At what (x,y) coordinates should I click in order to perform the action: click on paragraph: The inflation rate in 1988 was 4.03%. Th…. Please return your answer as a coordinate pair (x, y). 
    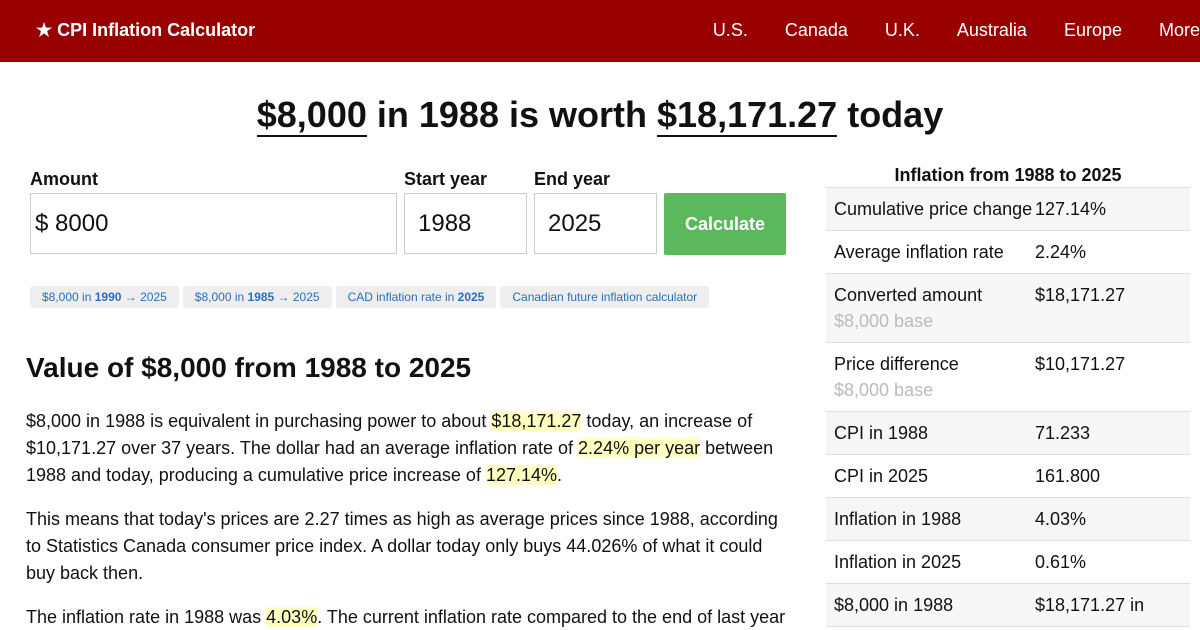
    Looking at the image, I should click on (411, 617).